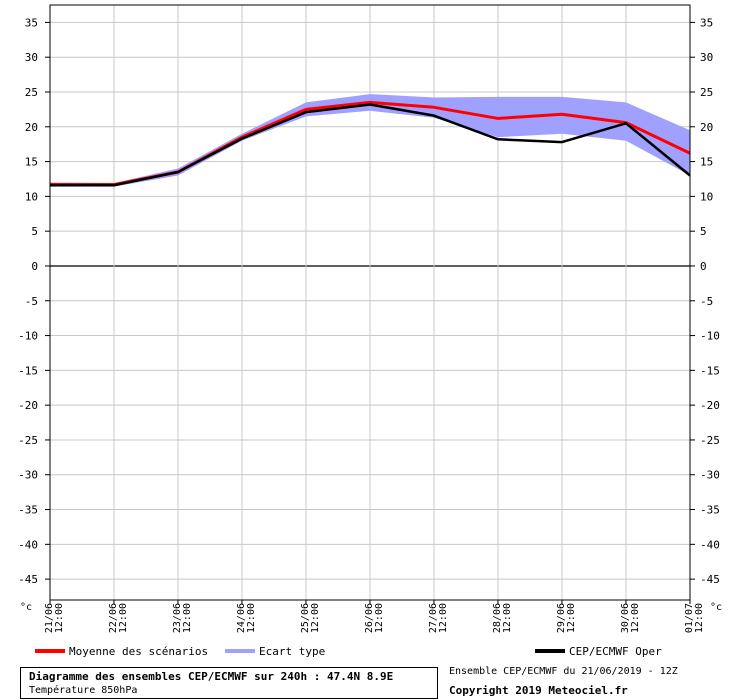 This screenshot has height=700, width=740. I want to click on x-tick-label: 27/0612:00, so click(438, 618).